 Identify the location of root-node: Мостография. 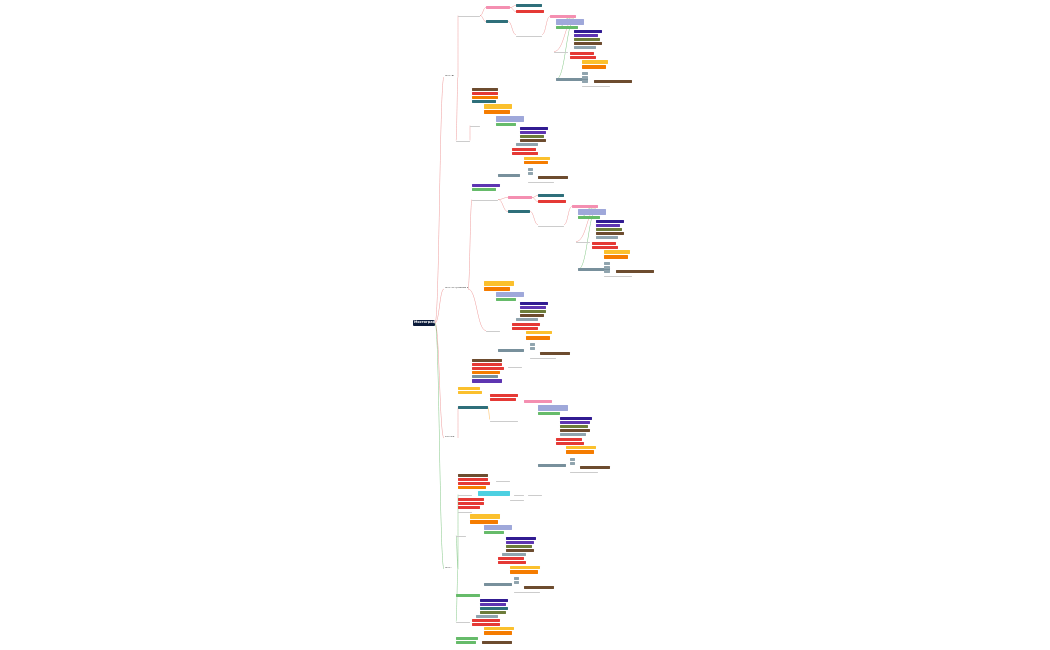
(424, 323).